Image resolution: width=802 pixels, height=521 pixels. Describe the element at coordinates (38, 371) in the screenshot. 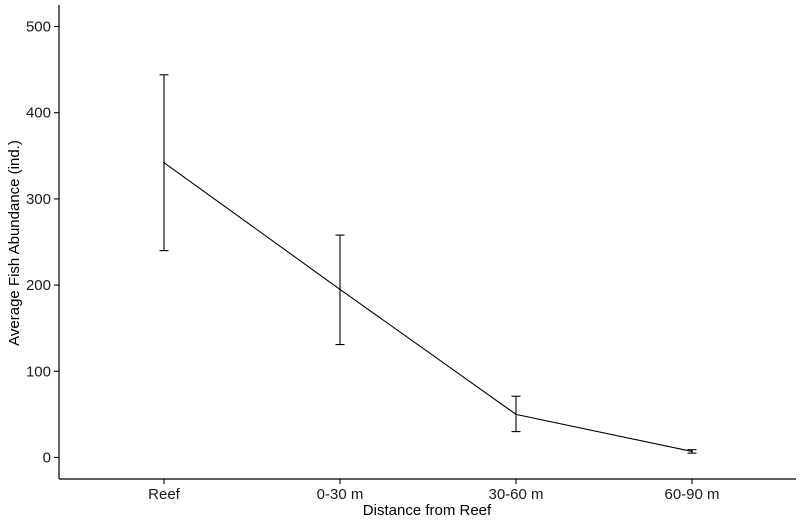

I see `y-tick-label: 100` at that location.